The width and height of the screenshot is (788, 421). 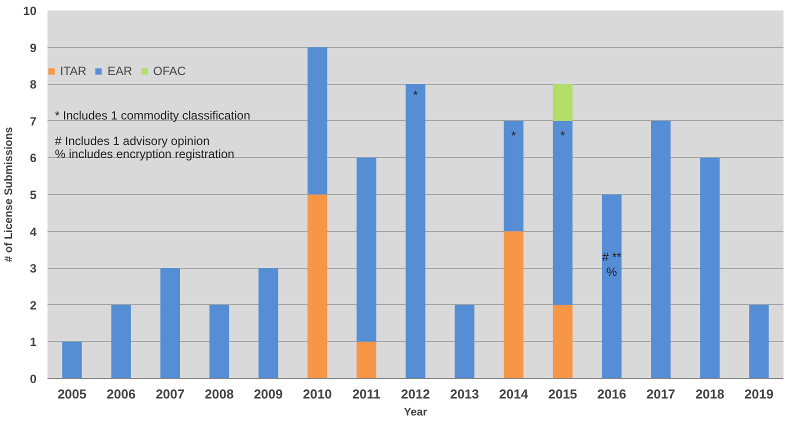 I want to click on x-tick-label: 2010, so click(x=317, y=394).